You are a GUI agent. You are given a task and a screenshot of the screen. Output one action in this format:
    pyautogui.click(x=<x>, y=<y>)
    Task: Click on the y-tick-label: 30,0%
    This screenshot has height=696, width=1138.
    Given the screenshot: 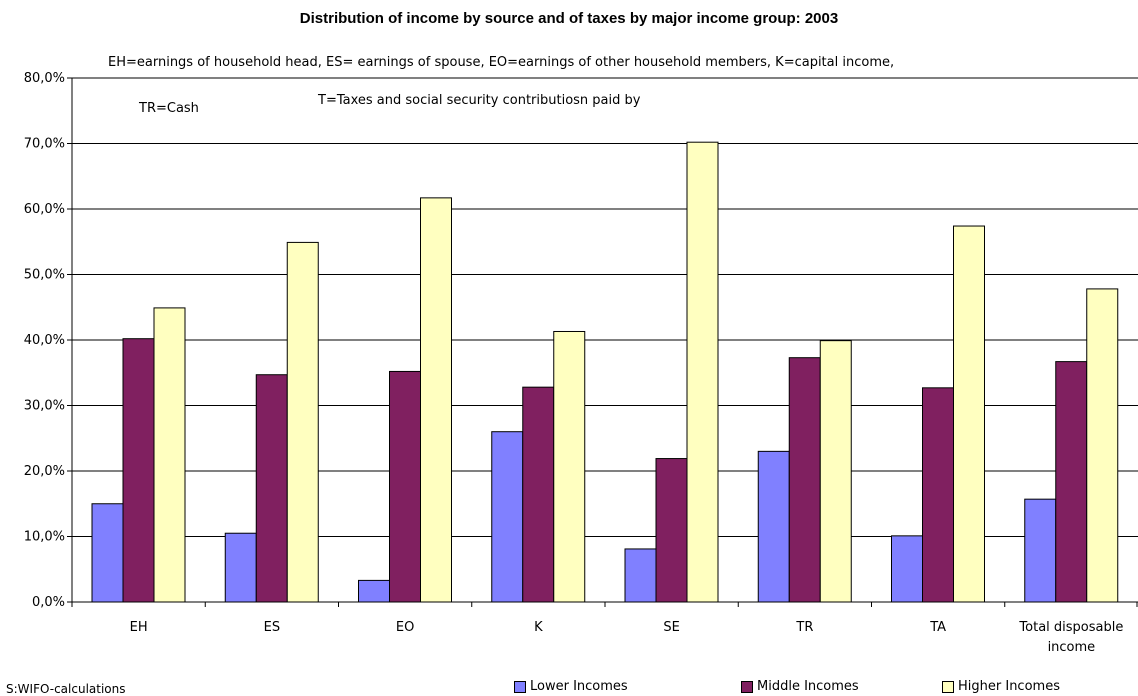 What is the action you would take?
    pyautogui.click(x=44, y=406)
    